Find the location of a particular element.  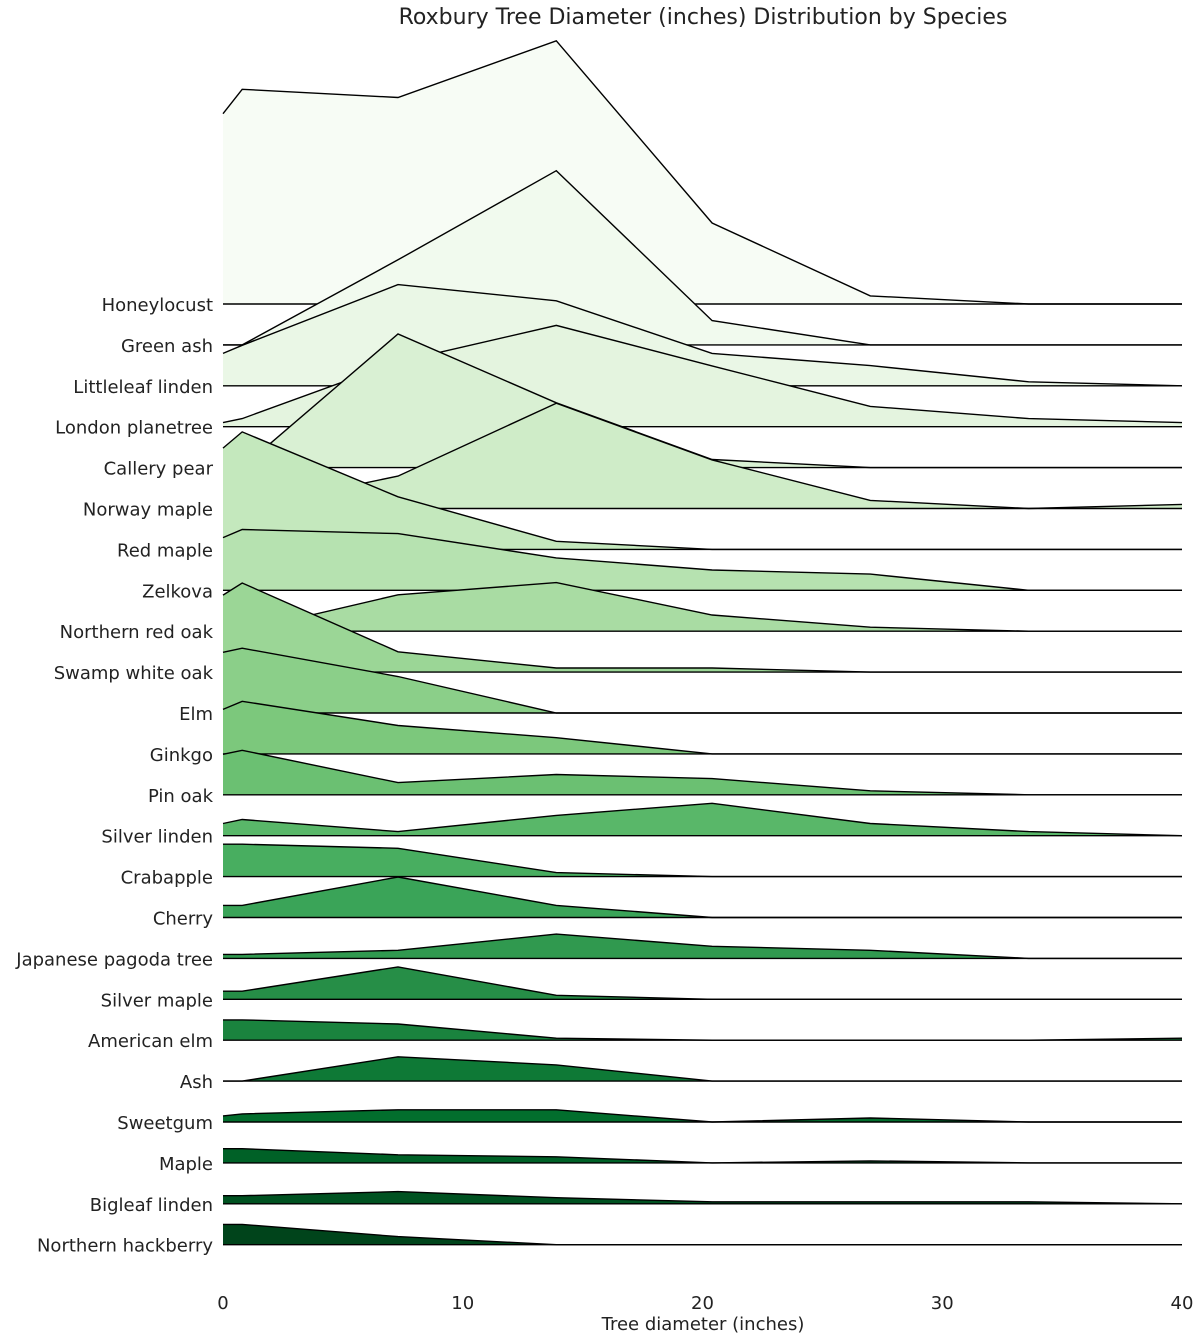

species-label-japanese-pagoda-tree: Japanese pagoda tree is located at coordinates (114, 959).